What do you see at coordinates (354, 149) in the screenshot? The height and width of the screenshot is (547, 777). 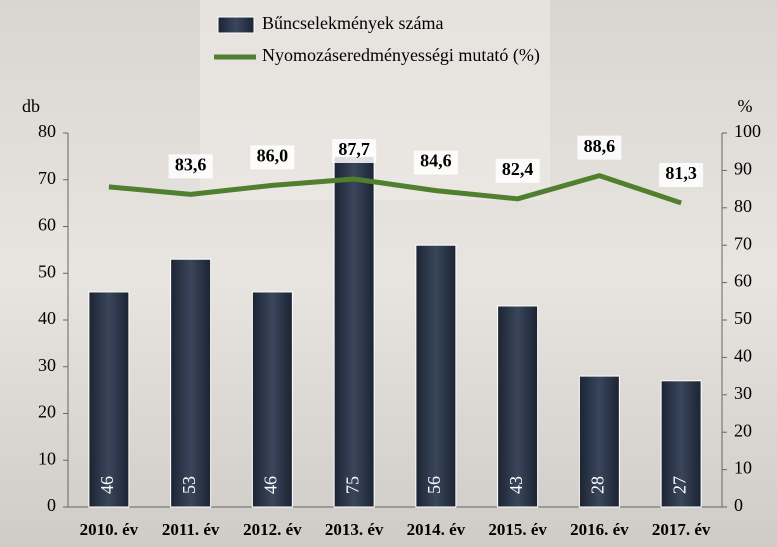 I see `line-value-label: 87,7` at bounding box center [354, 149].